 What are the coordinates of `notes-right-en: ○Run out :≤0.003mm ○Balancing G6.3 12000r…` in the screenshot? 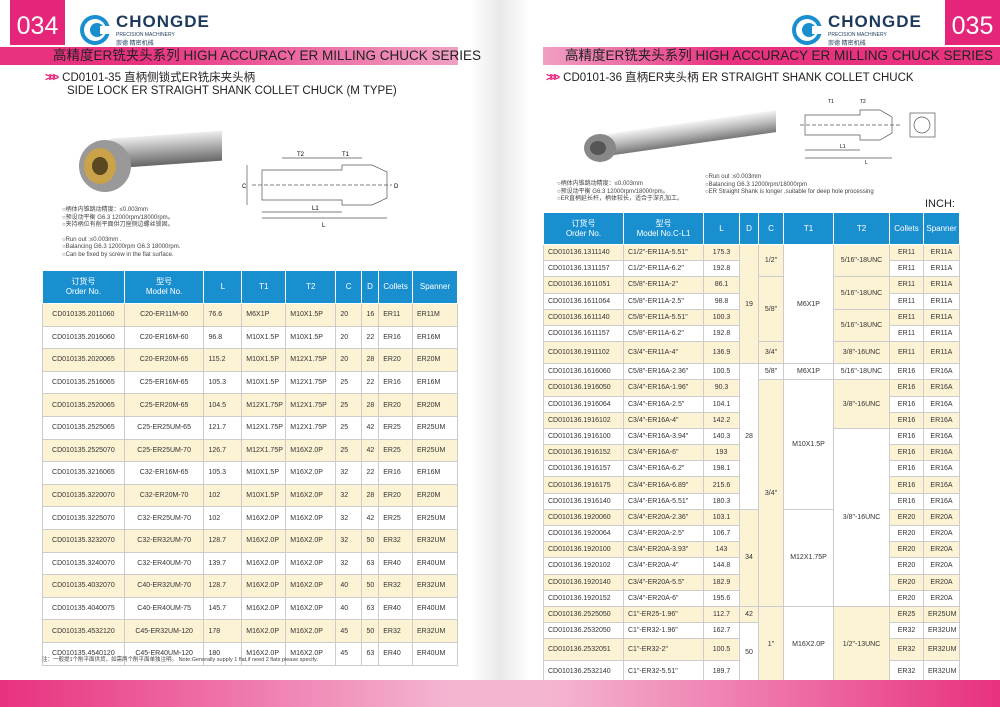 It's located at (789, 185).